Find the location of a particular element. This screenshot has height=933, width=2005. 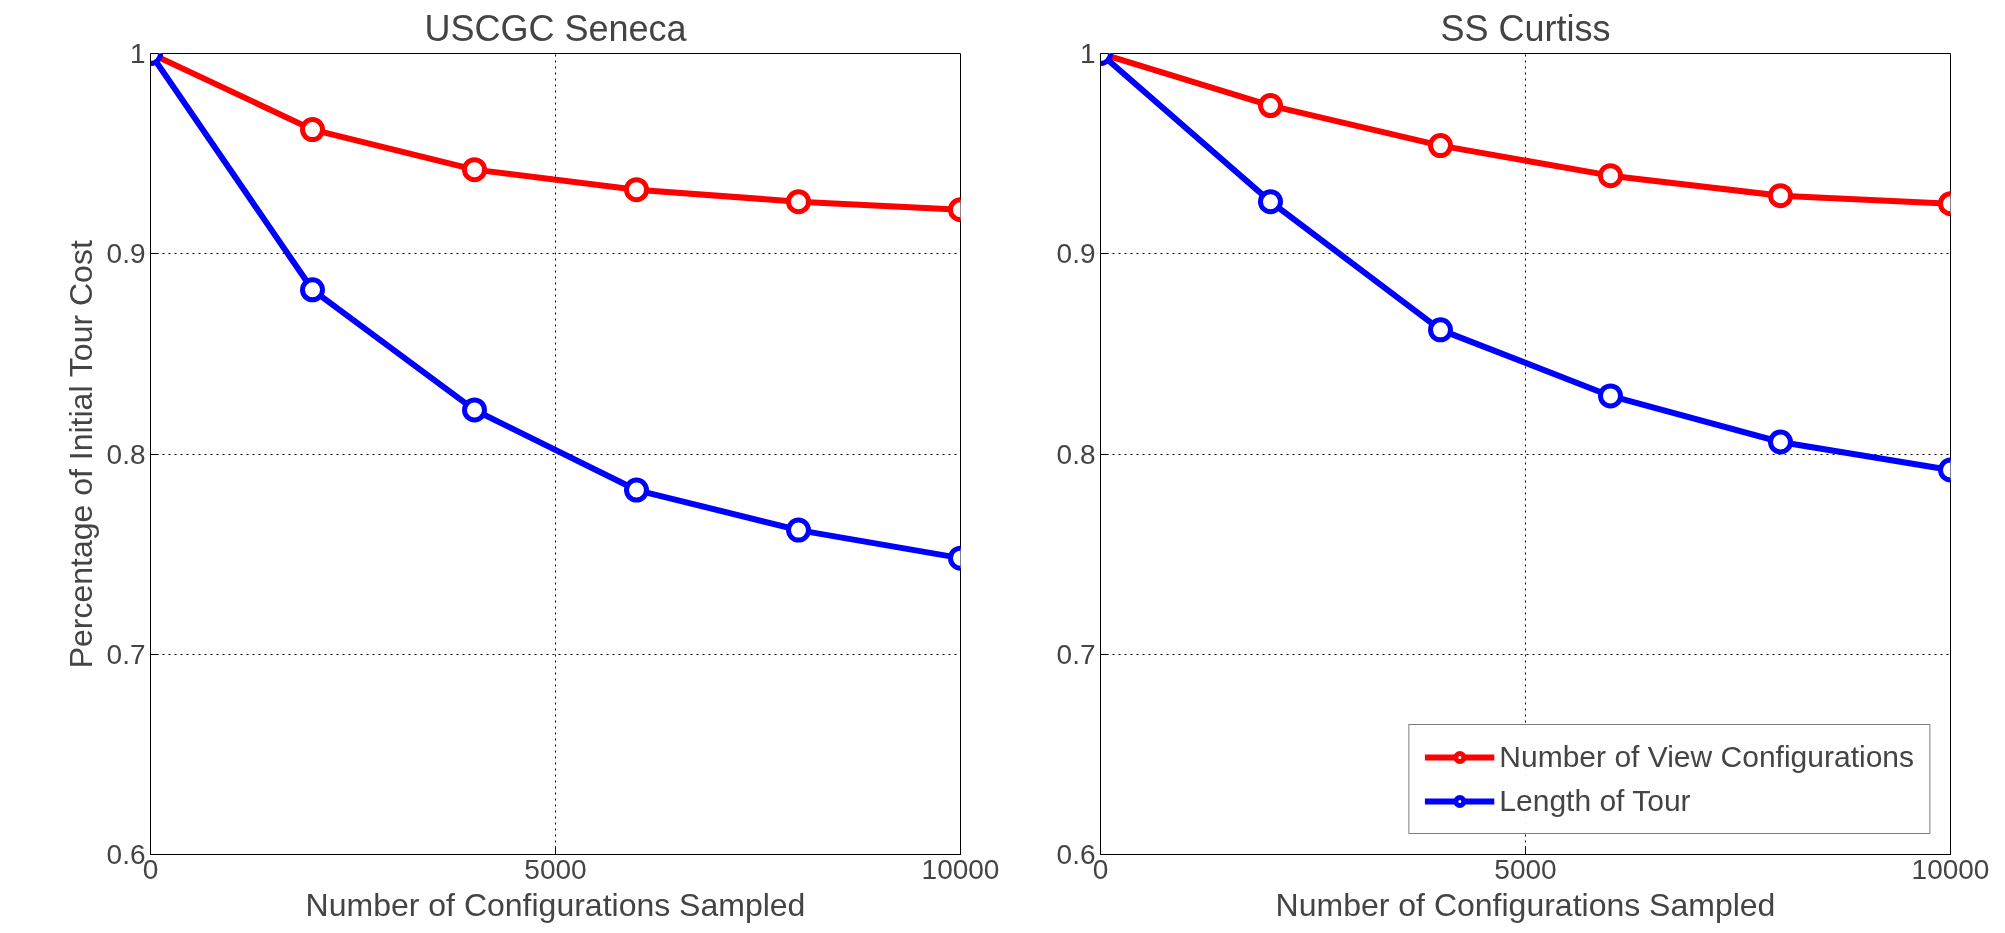

chart-title: SS Curtiss is located at coordinates (1525, 28).